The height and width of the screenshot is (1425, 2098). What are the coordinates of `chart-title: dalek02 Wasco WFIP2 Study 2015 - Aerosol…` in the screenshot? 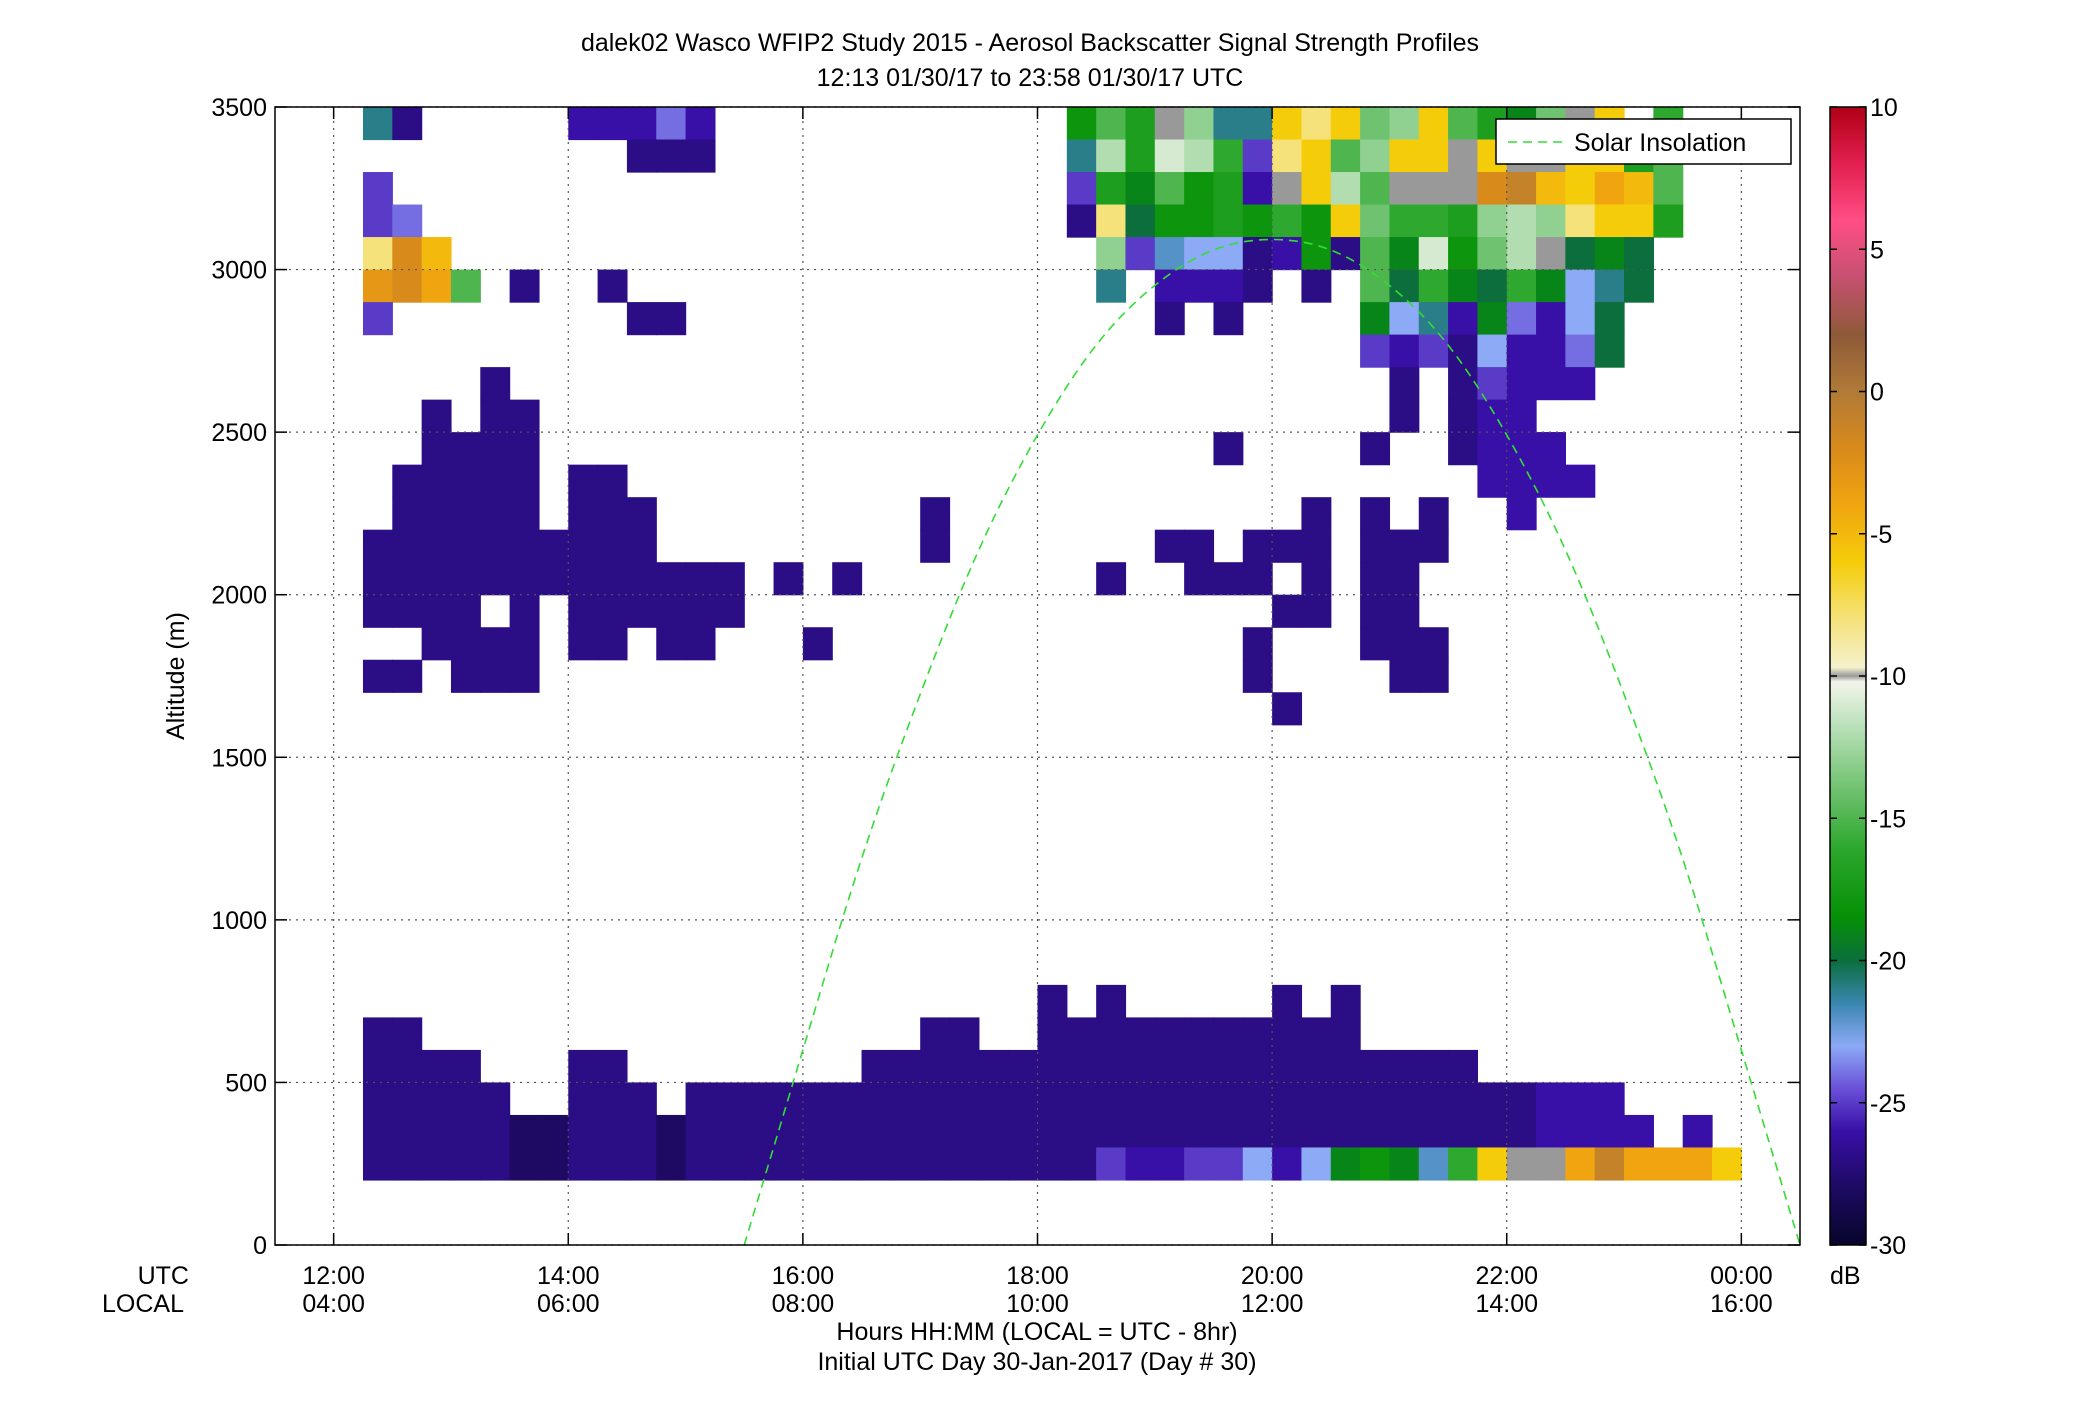 It's located at (1030, 43).